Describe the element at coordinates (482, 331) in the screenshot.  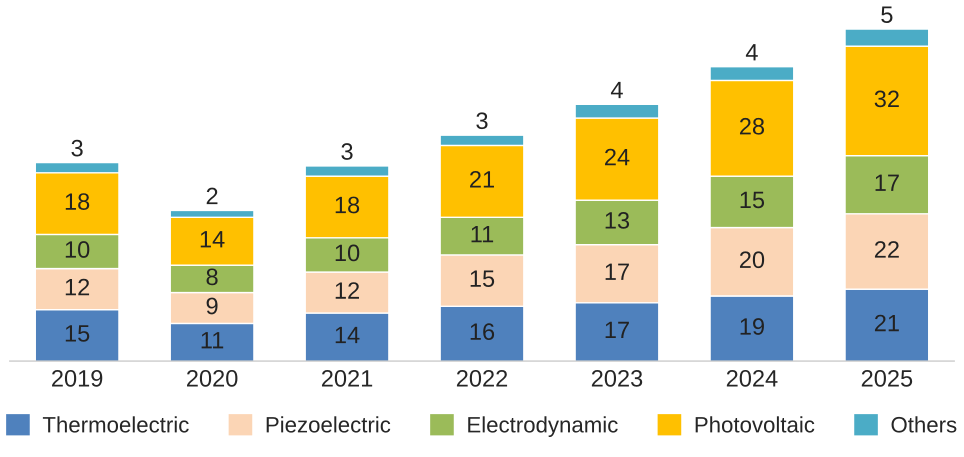
I see `data-label: 16` at that location.